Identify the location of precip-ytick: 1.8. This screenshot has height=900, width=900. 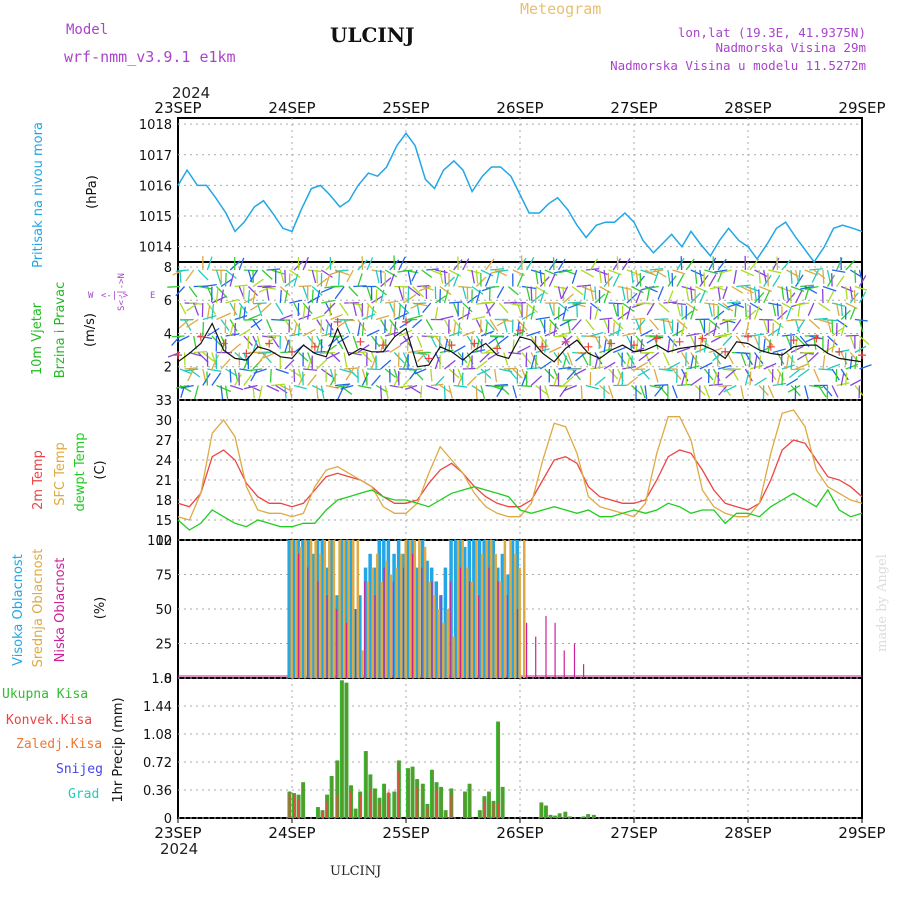
(161, 679).